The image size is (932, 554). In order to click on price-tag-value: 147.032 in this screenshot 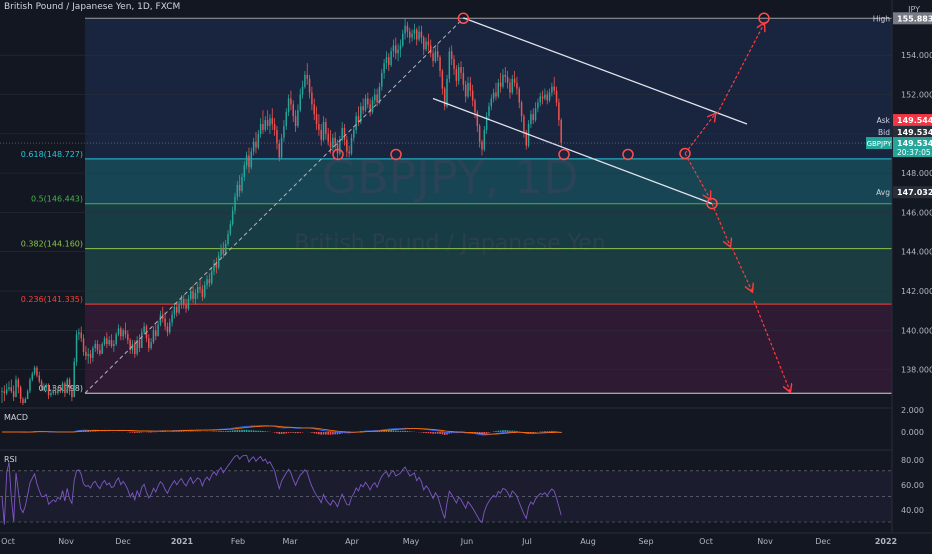, I will do `click(914, 192)`.